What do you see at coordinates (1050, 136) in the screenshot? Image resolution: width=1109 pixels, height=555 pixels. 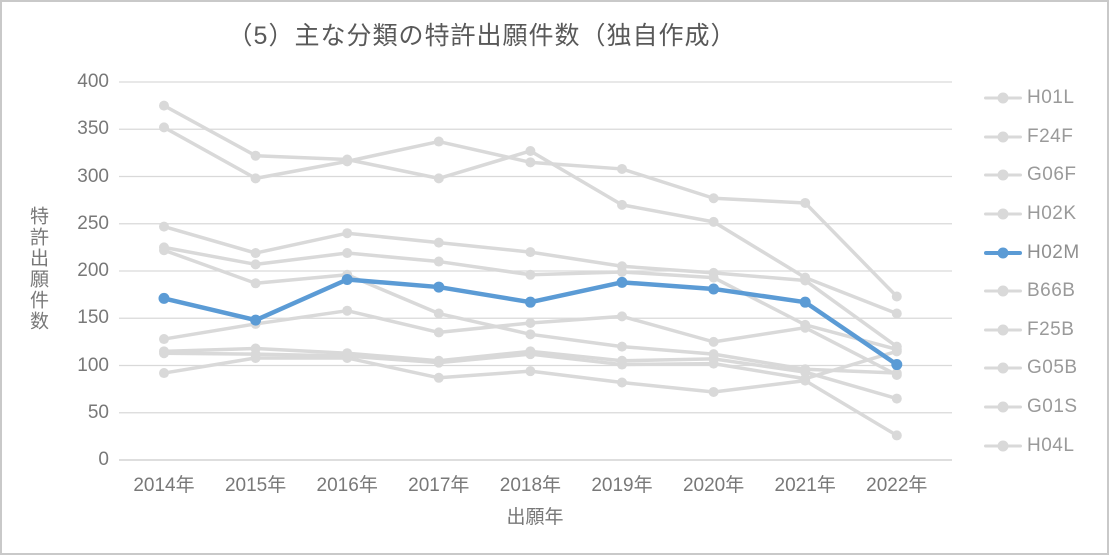 I see `legend-label-F24F: F24F` at bounding box center [1050, 136].